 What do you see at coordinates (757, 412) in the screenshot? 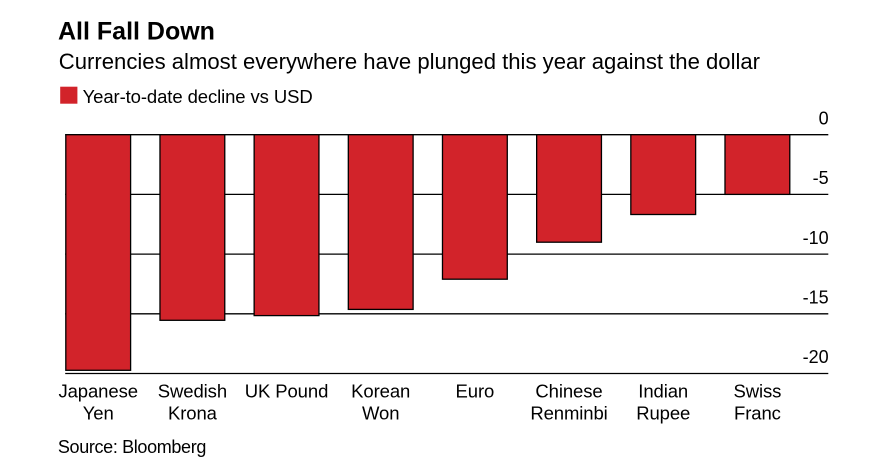
I see `svg-text: Franc` at bounding box center [757, 412].